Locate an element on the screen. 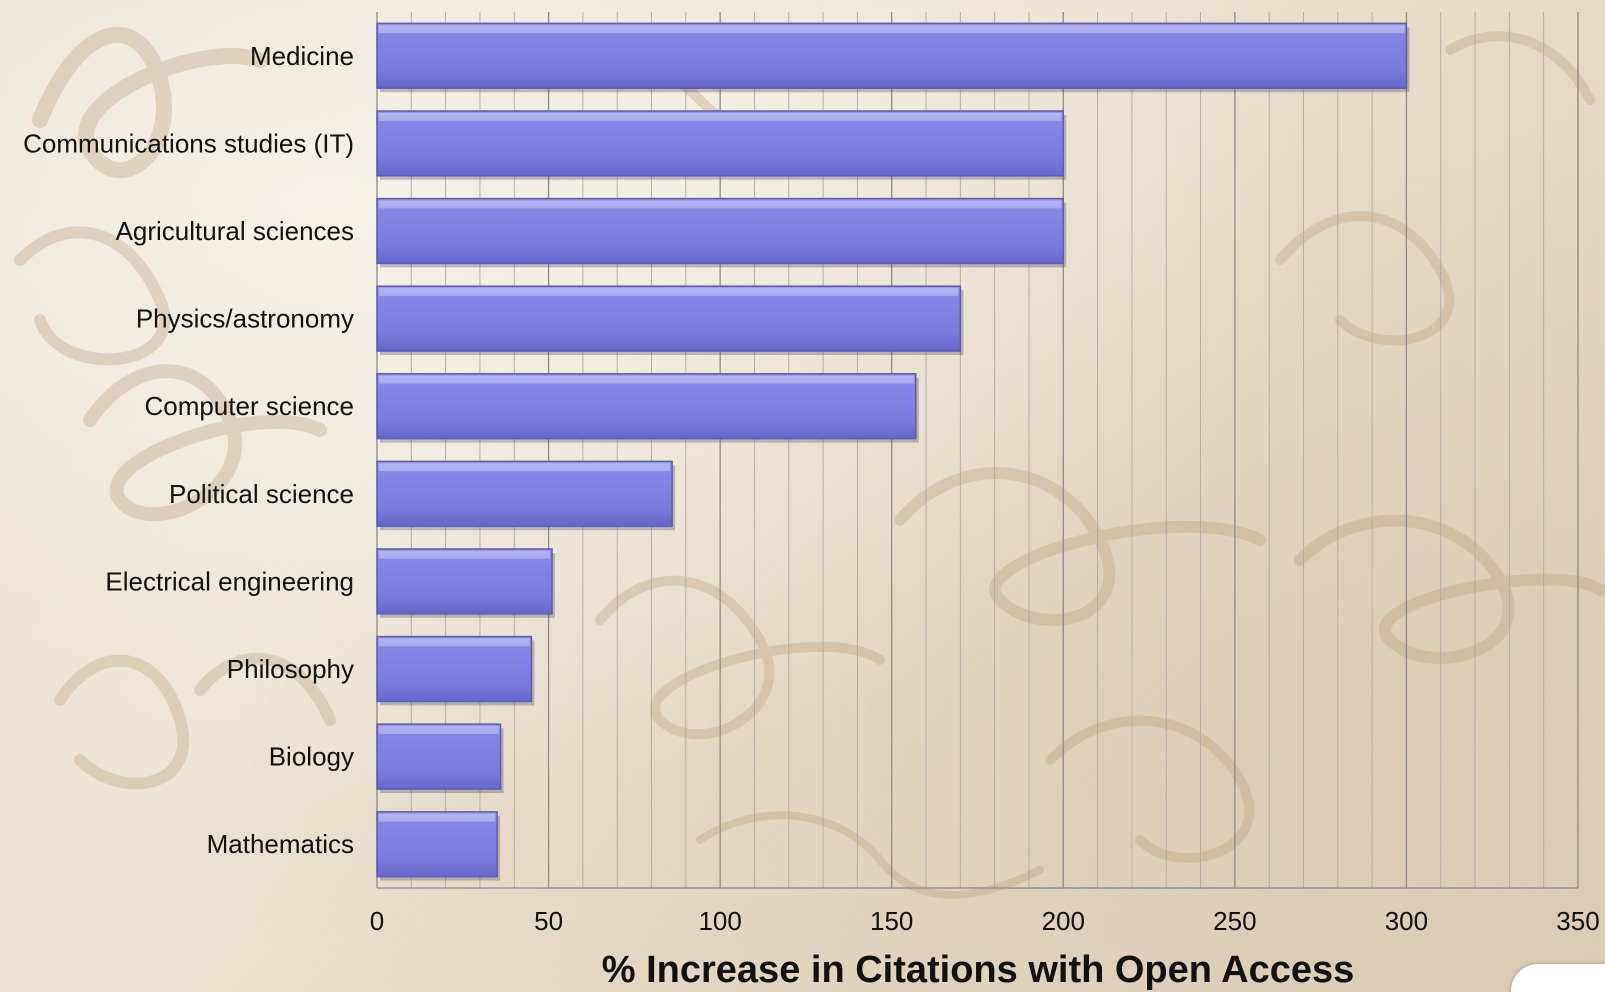  category-label: Philosophy is located at coordinates (290, 669).